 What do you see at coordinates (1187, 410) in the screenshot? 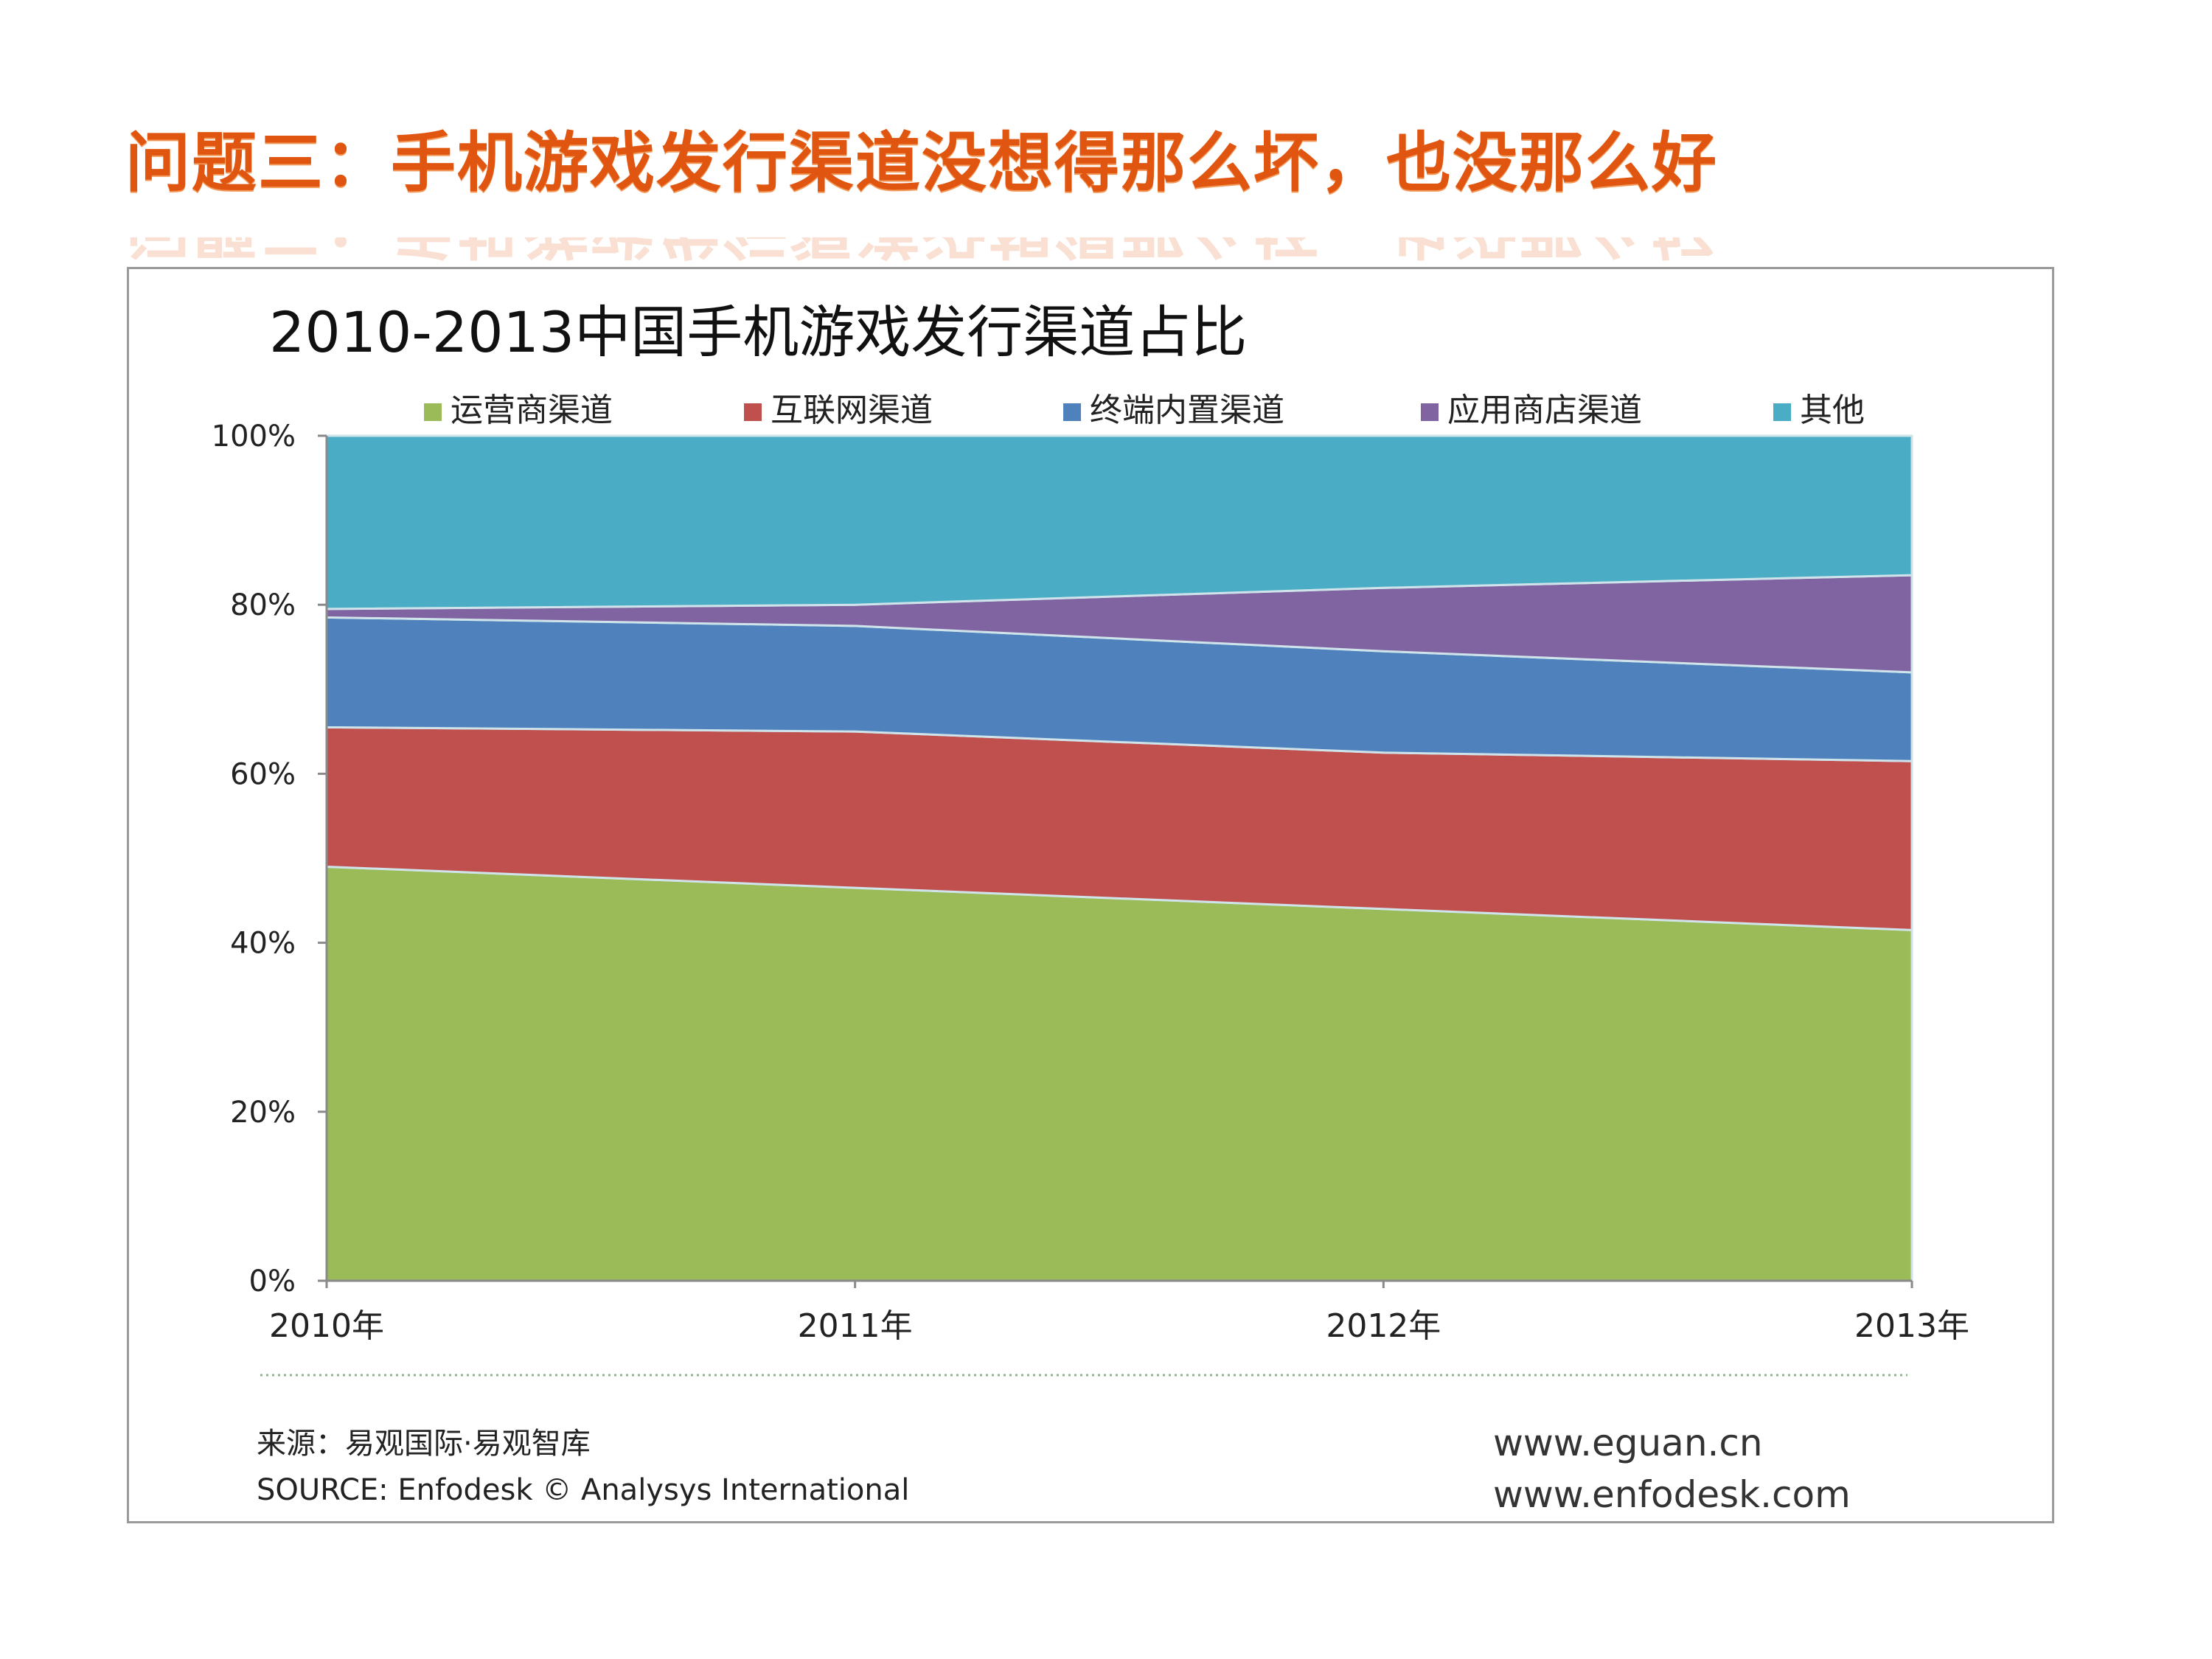
I see `legend-label: 终端内置渠道` at bounding box center [1187, 410].